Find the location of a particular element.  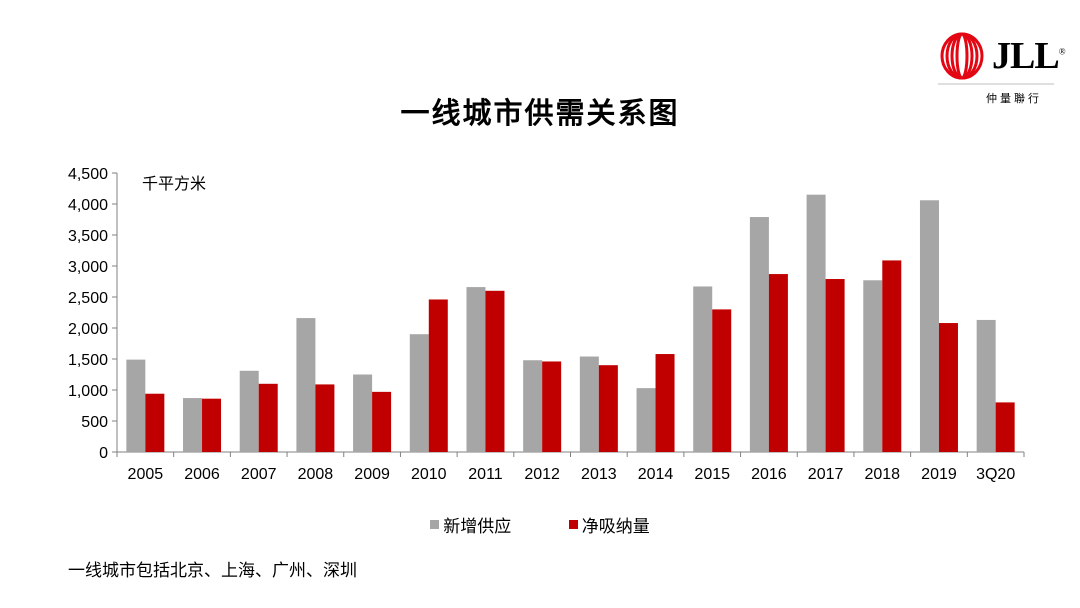

y-tick-label: 4,500 is located at coordinates (88, 174).